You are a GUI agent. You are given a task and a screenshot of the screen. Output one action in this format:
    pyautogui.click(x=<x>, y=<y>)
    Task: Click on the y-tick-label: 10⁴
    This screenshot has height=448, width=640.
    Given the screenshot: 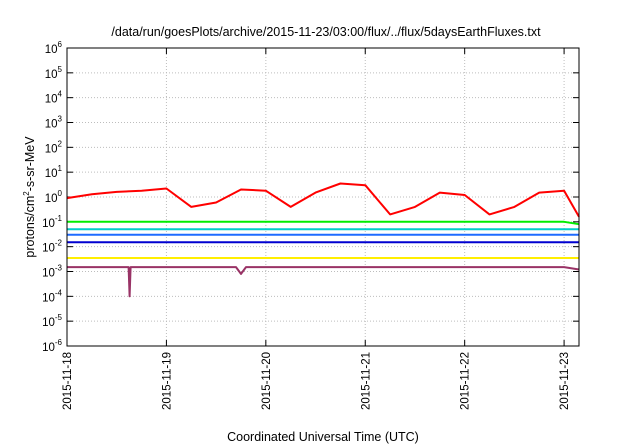 What is the action you would take?
    pyautogui.click(x=54, y=98)
    